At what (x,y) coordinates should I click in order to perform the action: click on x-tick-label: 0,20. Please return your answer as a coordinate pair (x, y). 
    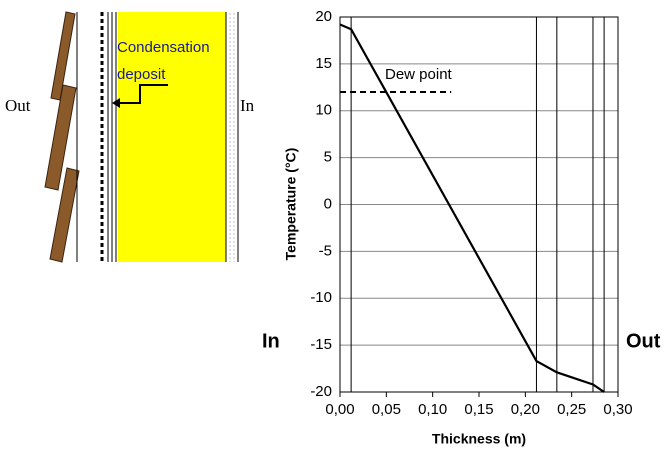
    Looking at the image, I should click on (525, 409).